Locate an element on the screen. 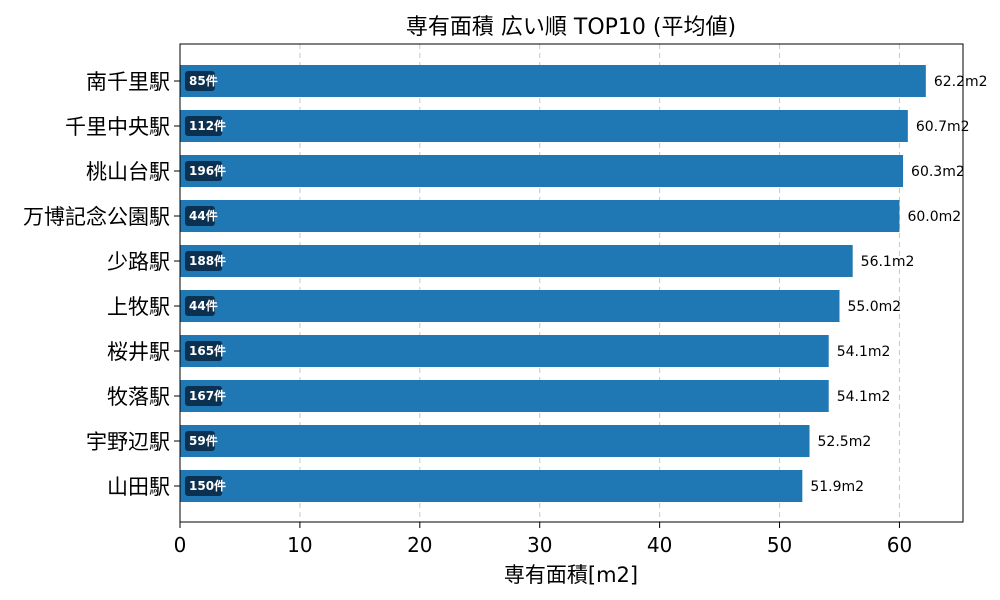 This screenshot has height=600, width=1000. count-badge-label: 188件 is located at coordinates (207, 260).